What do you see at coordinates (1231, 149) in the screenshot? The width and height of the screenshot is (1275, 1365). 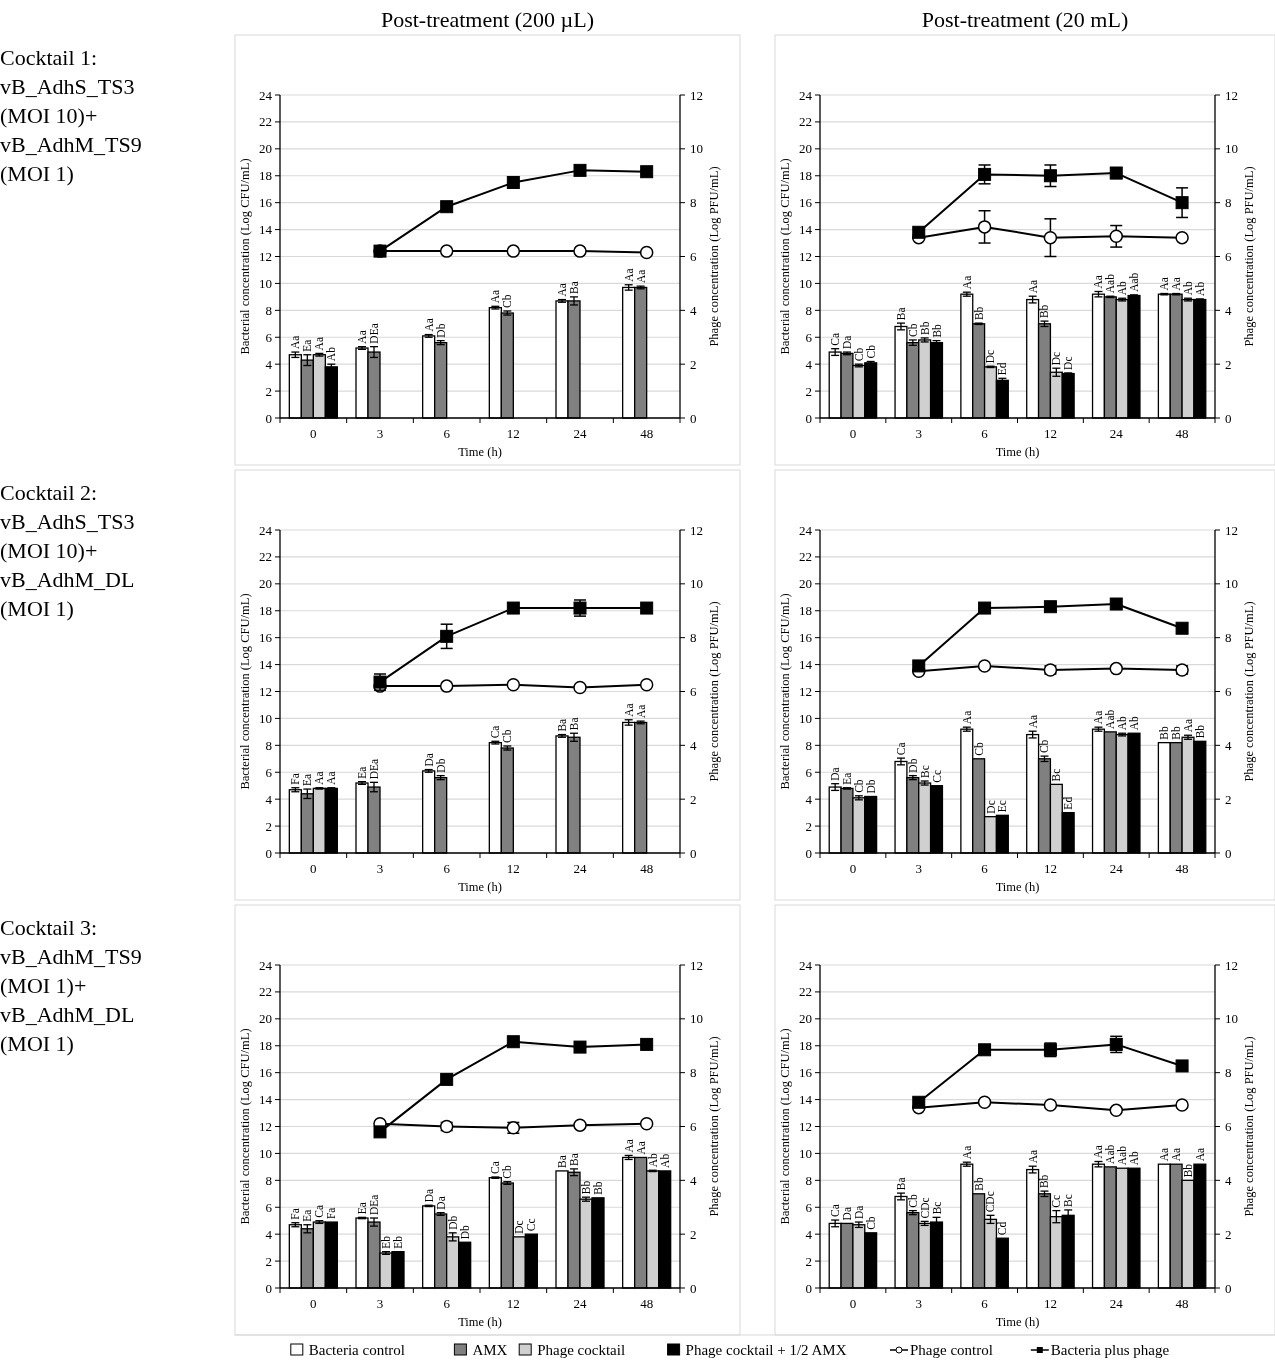 I see `y2-tick-label: 10` at bounding box center [1231, 149].